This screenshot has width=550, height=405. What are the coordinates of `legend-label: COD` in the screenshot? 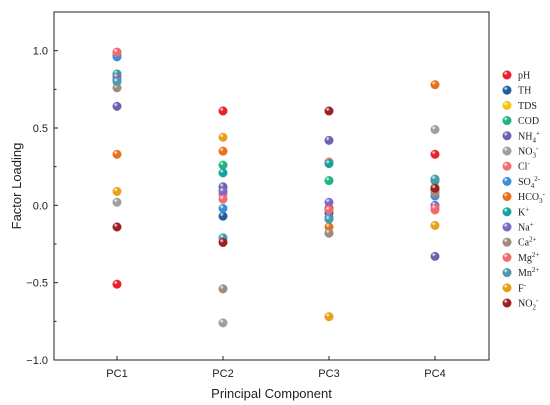 It's located at (528, 121).